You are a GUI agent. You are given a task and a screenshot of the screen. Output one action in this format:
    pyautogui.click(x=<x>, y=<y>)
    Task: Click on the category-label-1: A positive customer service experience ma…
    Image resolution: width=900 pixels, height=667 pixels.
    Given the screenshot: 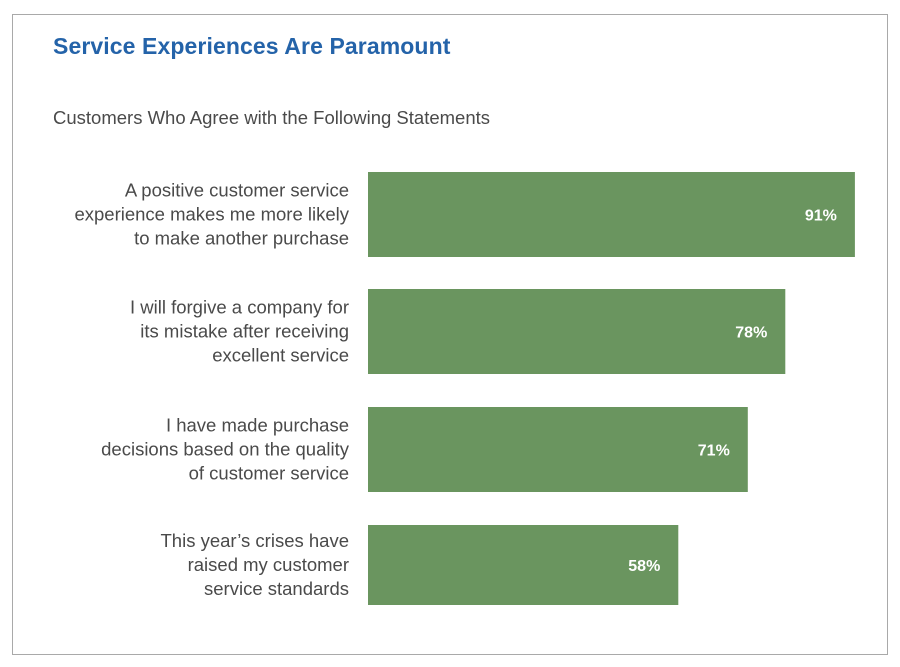 What is the action you would take?
    pyautogui.click(x=211, y=214)
    